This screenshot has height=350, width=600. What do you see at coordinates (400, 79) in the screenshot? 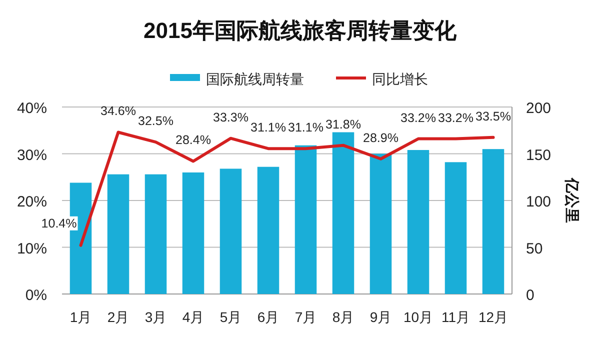
I see `legend-label: 同比增长` at bounding box center [400, 79].